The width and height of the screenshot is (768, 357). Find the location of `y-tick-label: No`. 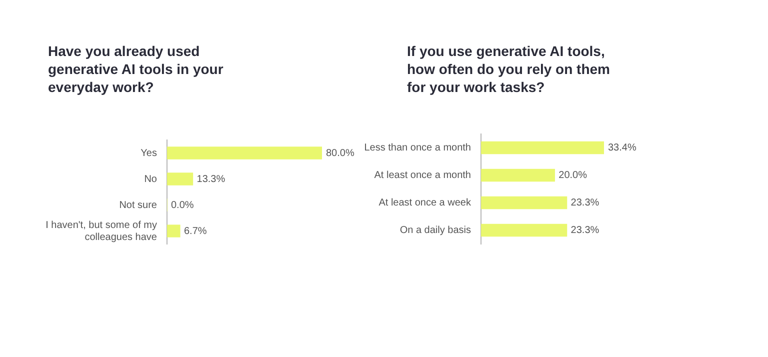

y-tick-label: No is located at coordinates (151, 179).